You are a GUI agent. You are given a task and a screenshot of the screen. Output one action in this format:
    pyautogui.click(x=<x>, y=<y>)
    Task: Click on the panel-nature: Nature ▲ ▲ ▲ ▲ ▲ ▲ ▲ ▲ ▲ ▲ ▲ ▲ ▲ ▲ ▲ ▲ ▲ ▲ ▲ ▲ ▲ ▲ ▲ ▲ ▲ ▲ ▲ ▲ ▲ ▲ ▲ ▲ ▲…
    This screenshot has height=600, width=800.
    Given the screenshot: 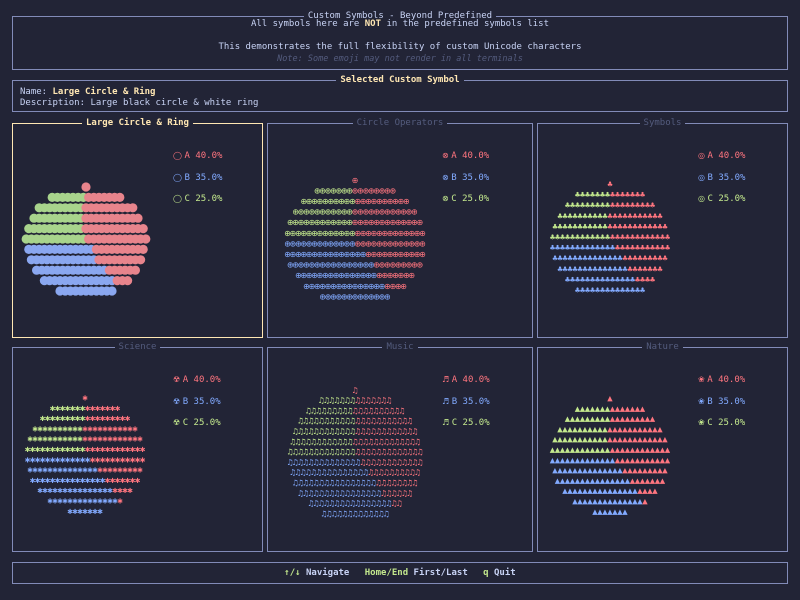 What is the action you would take?
    pyautogui.click(x=662, y=447)
    